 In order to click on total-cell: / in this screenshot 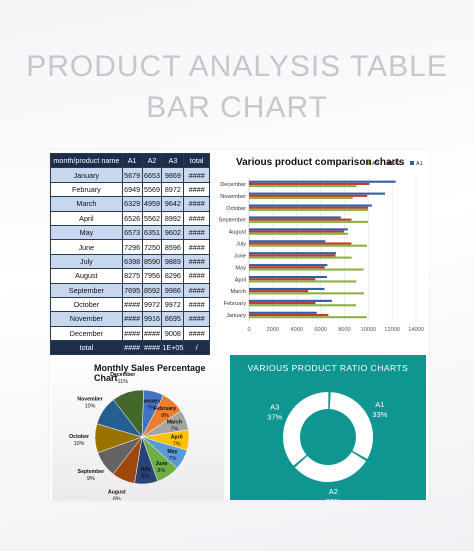, I will do `click(196, 348)`.